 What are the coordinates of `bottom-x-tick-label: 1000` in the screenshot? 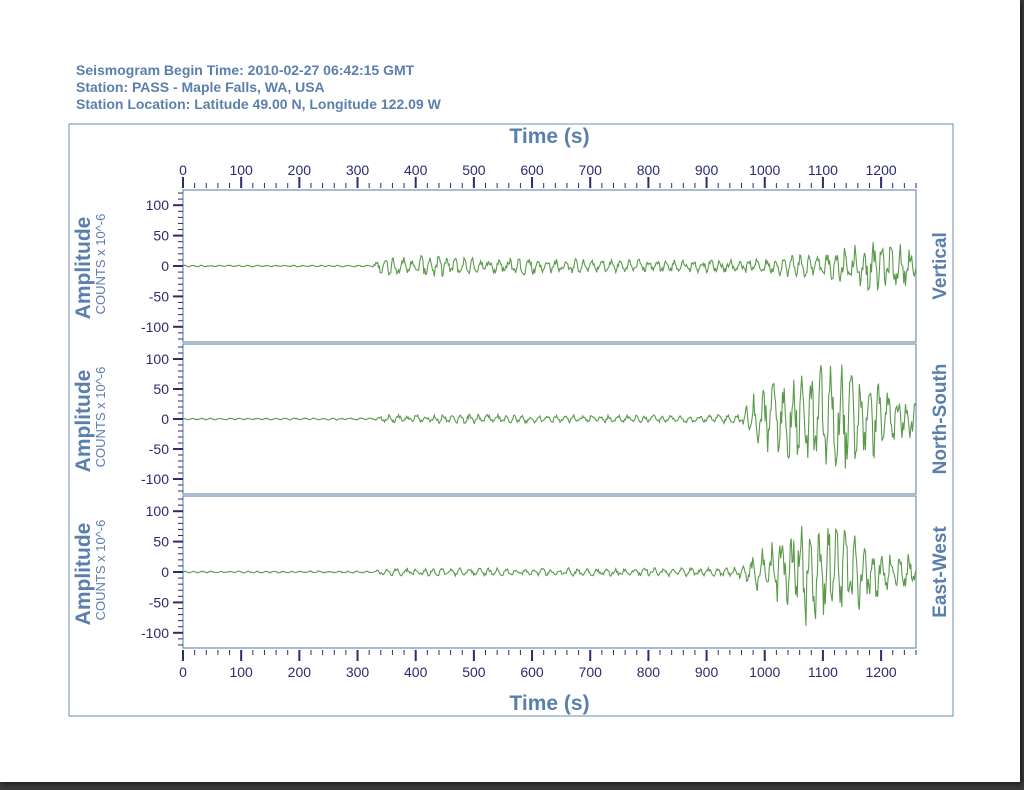 It's located at (764, 672).